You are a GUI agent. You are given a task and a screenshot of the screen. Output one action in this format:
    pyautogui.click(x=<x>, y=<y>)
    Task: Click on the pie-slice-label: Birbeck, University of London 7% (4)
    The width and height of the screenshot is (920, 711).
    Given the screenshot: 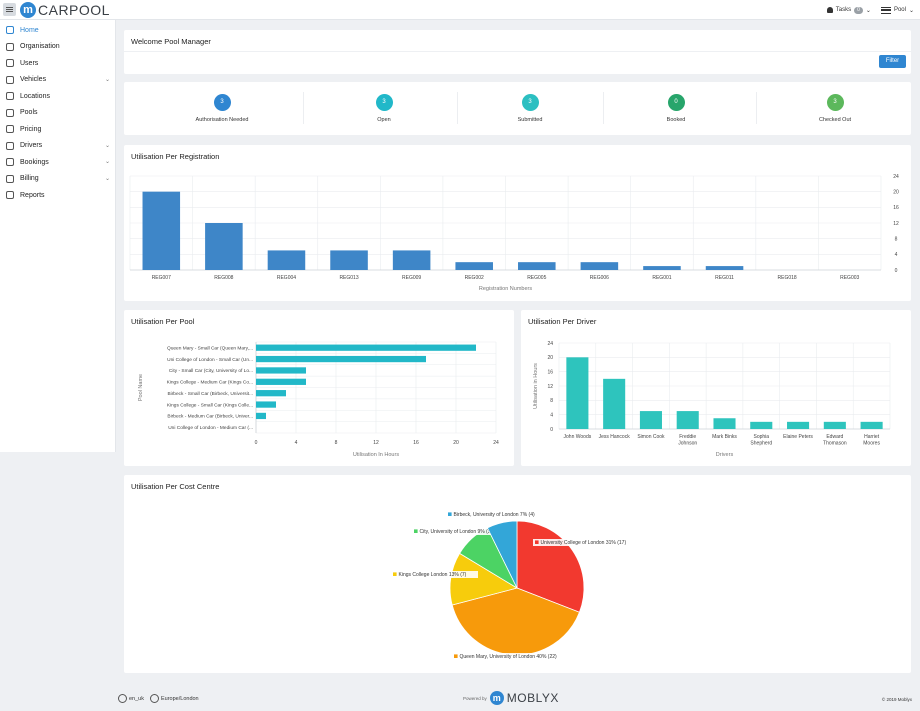 What is the action you would take?
    pyautogui.click(x=500, y=514)
    